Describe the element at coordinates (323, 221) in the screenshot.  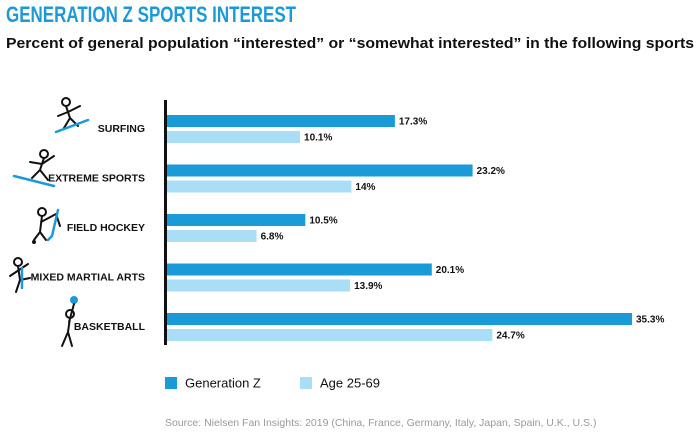
I see `value-label: 10.5%` at that location.